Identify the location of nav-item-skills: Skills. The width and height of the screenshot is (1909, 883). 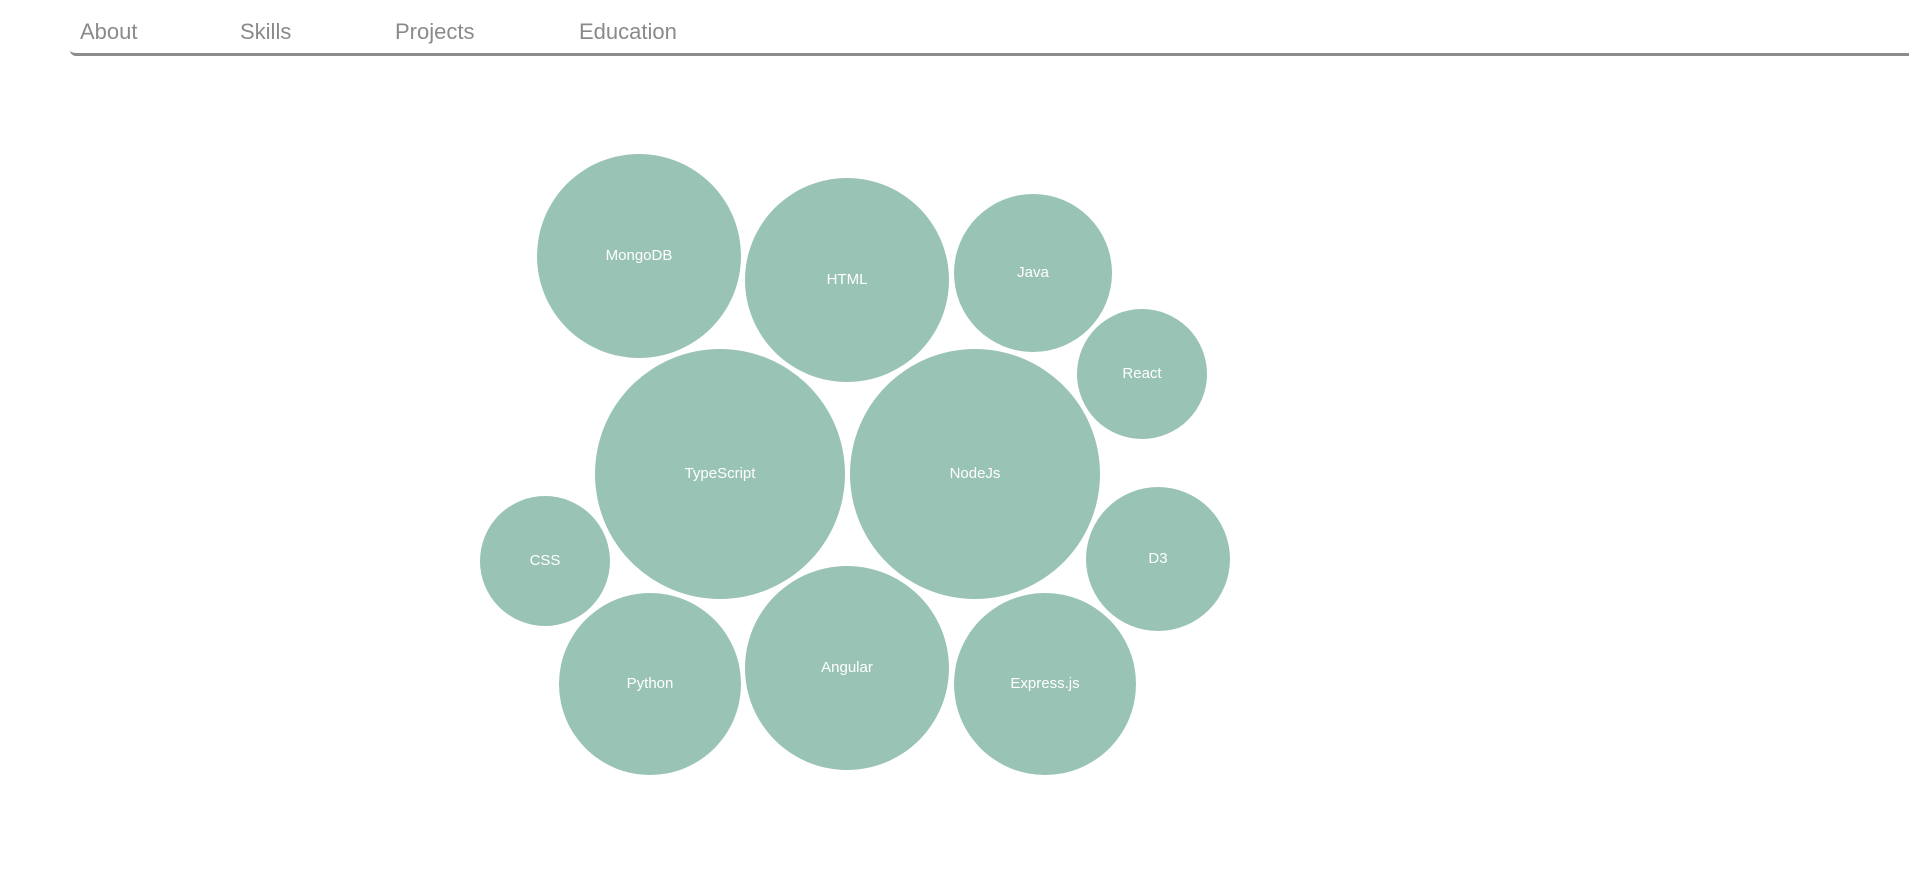
(266, 31).